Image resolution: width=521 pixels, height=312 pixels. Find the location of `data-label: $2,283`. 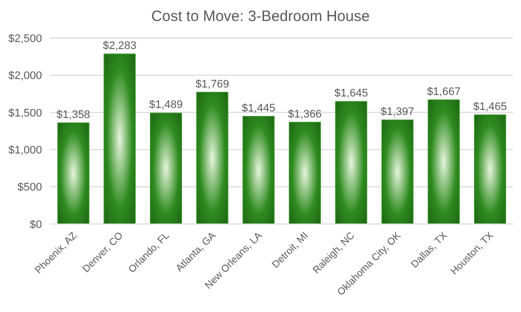

data-label: $2,283 is located at coordinates (119, 46).